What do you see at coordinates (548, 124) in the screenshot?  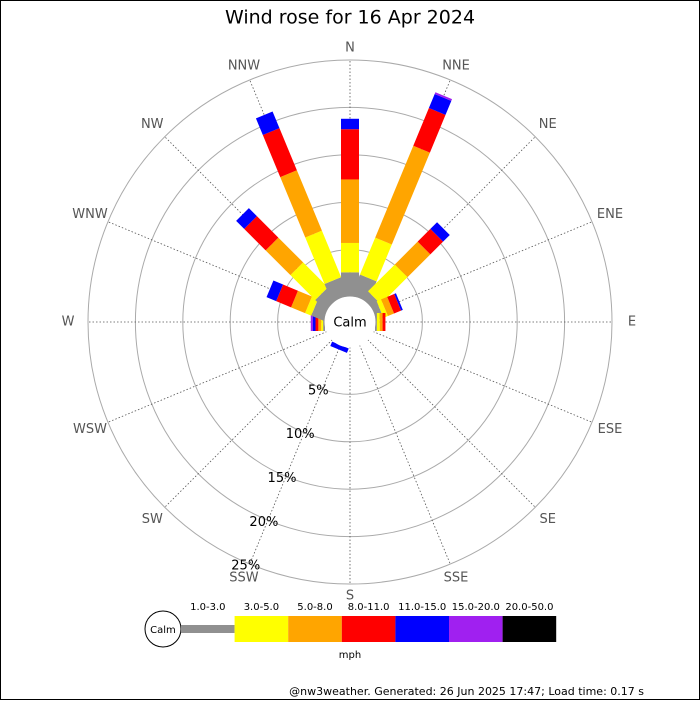 I see `direction-label: NE` at bounding box center [548, 124].